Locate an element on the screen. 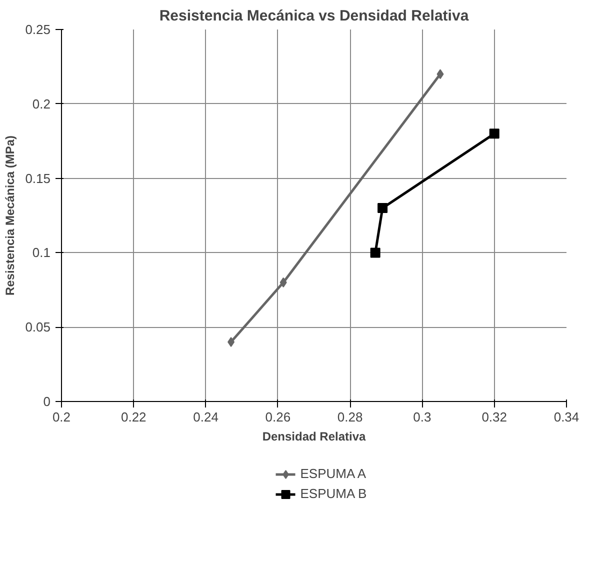 Image resolution: width=601 pixels, height=561 pixels. x-tick-label: 0.32 is located at coordinates (495, 417).